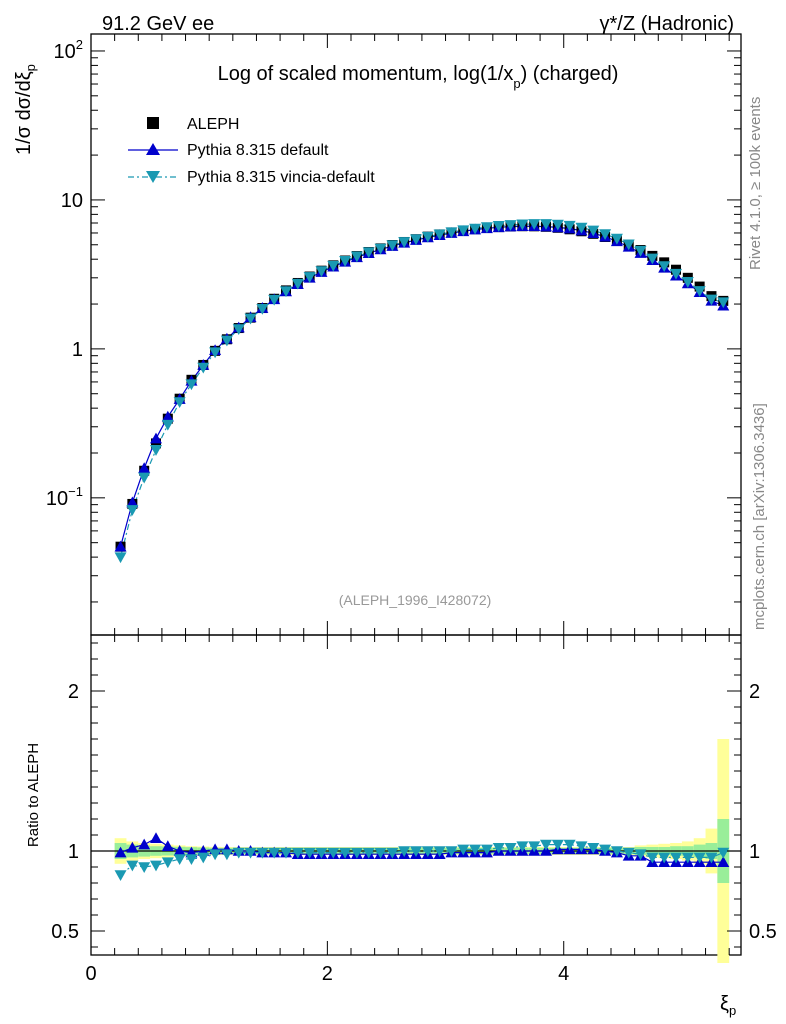 Image resolution: width=786 pixels, height=1024 pixels. What do you see at coordinates (72, 201) in the screenshot?
I see `main-ytick-label: 10` at bounding box center [72, 201].